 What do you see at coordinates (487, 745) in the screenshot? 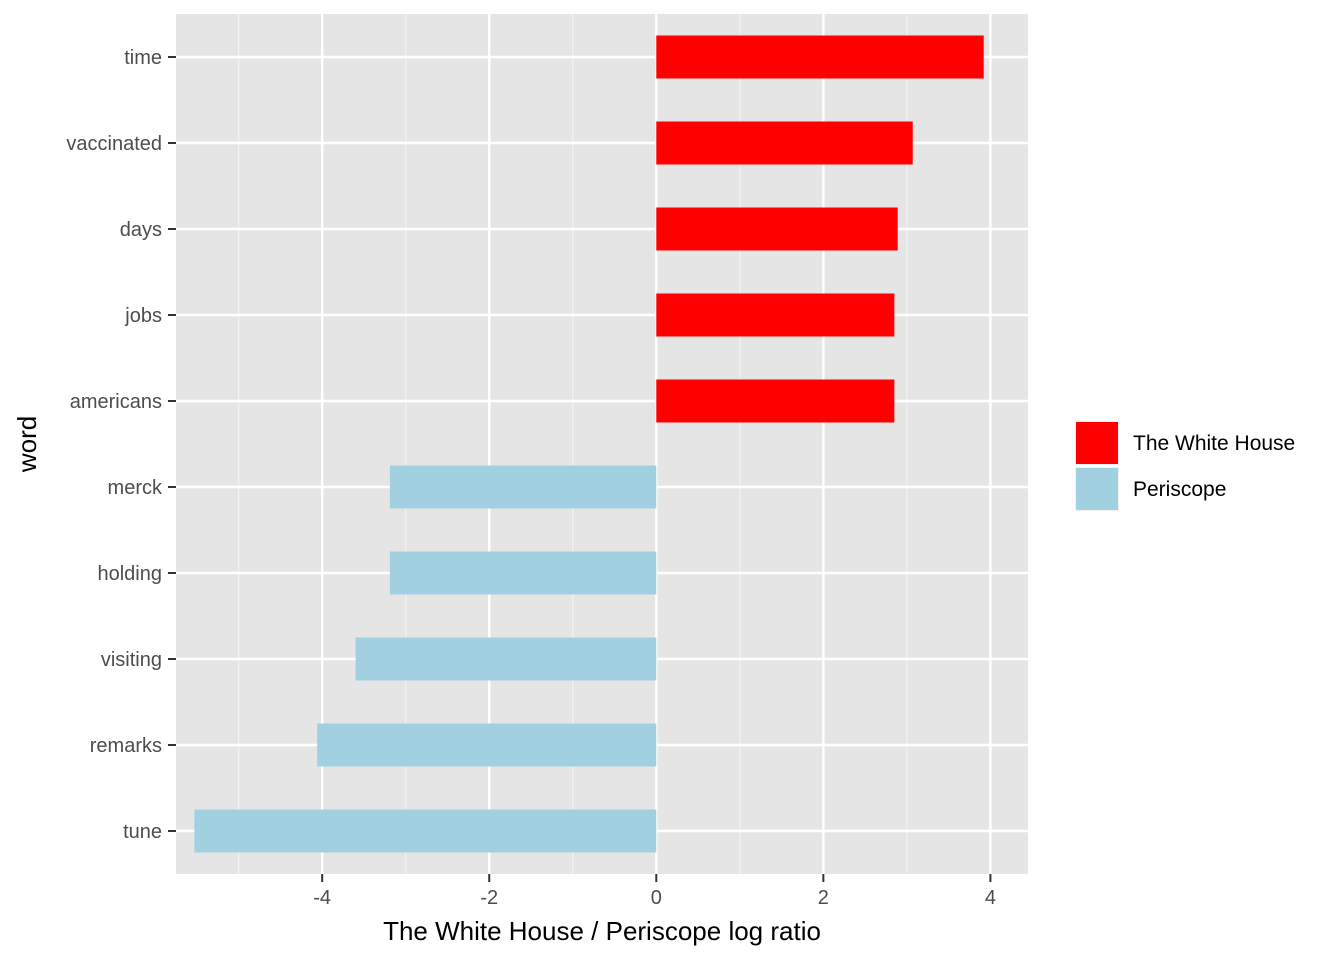
I see `bar-remarks` at bounding box center [487, 745].